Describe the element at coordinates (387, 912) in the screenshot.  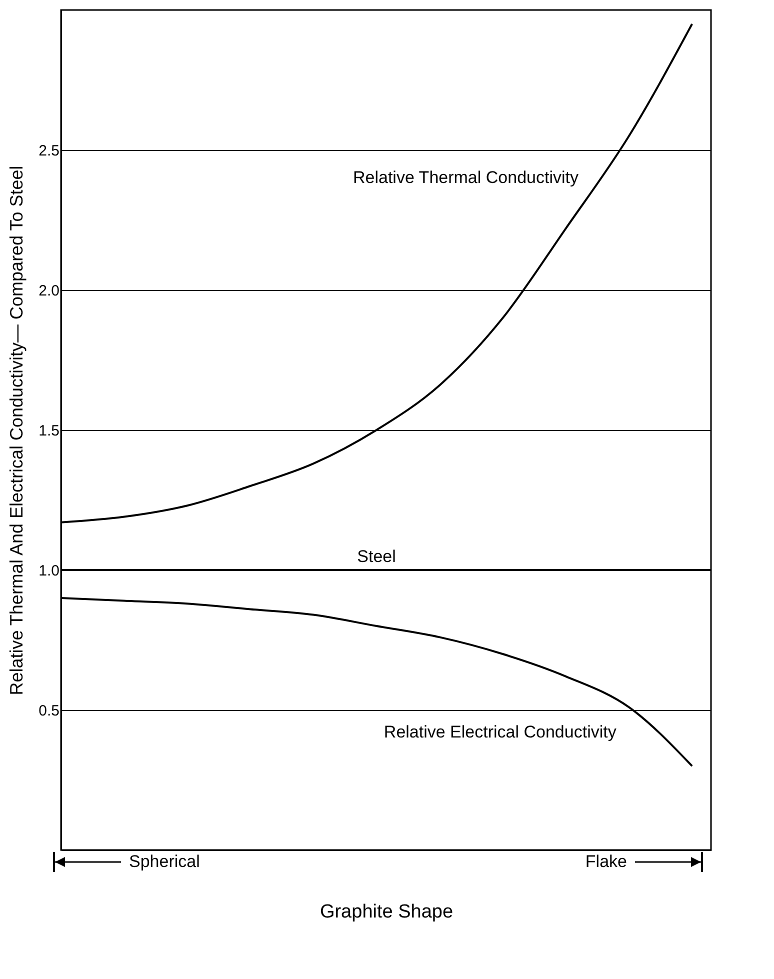
I see `x-axis-title: Graphite Shape` at that location.